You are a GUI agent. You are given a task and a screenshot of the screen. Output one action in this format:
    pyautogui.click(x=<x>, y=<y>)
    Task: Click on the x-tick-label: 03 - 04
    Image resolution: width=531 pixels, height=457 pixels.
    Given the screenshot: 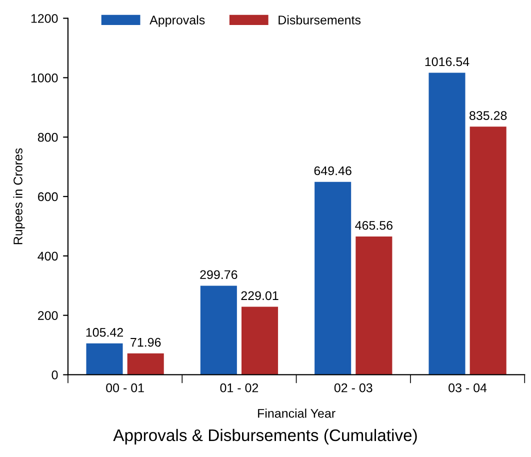 What is the action you would take?
    pyautogui.click(x=467, y=387)
    